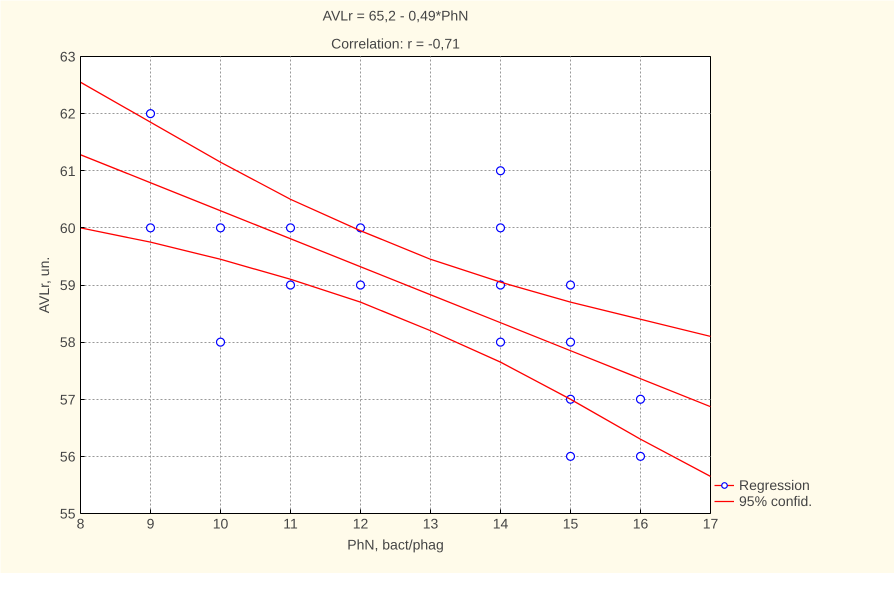 The image size is (894, 594). I want to click on legend-label: Regression, so click(774, 485).